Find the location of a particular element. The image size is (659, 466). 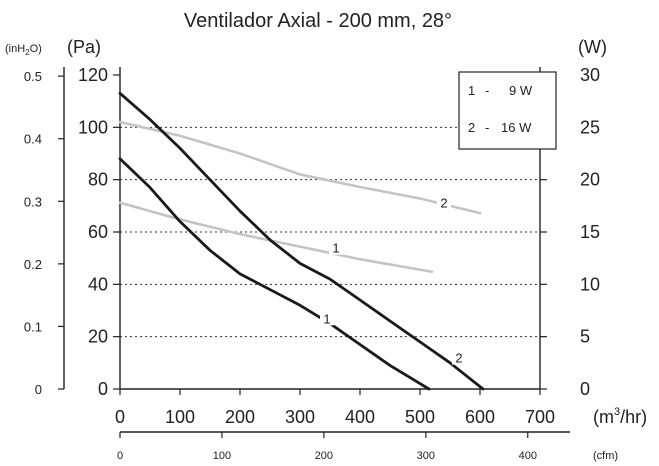

unit-label-pa: (Pa) is located at coordinates (84, 47).